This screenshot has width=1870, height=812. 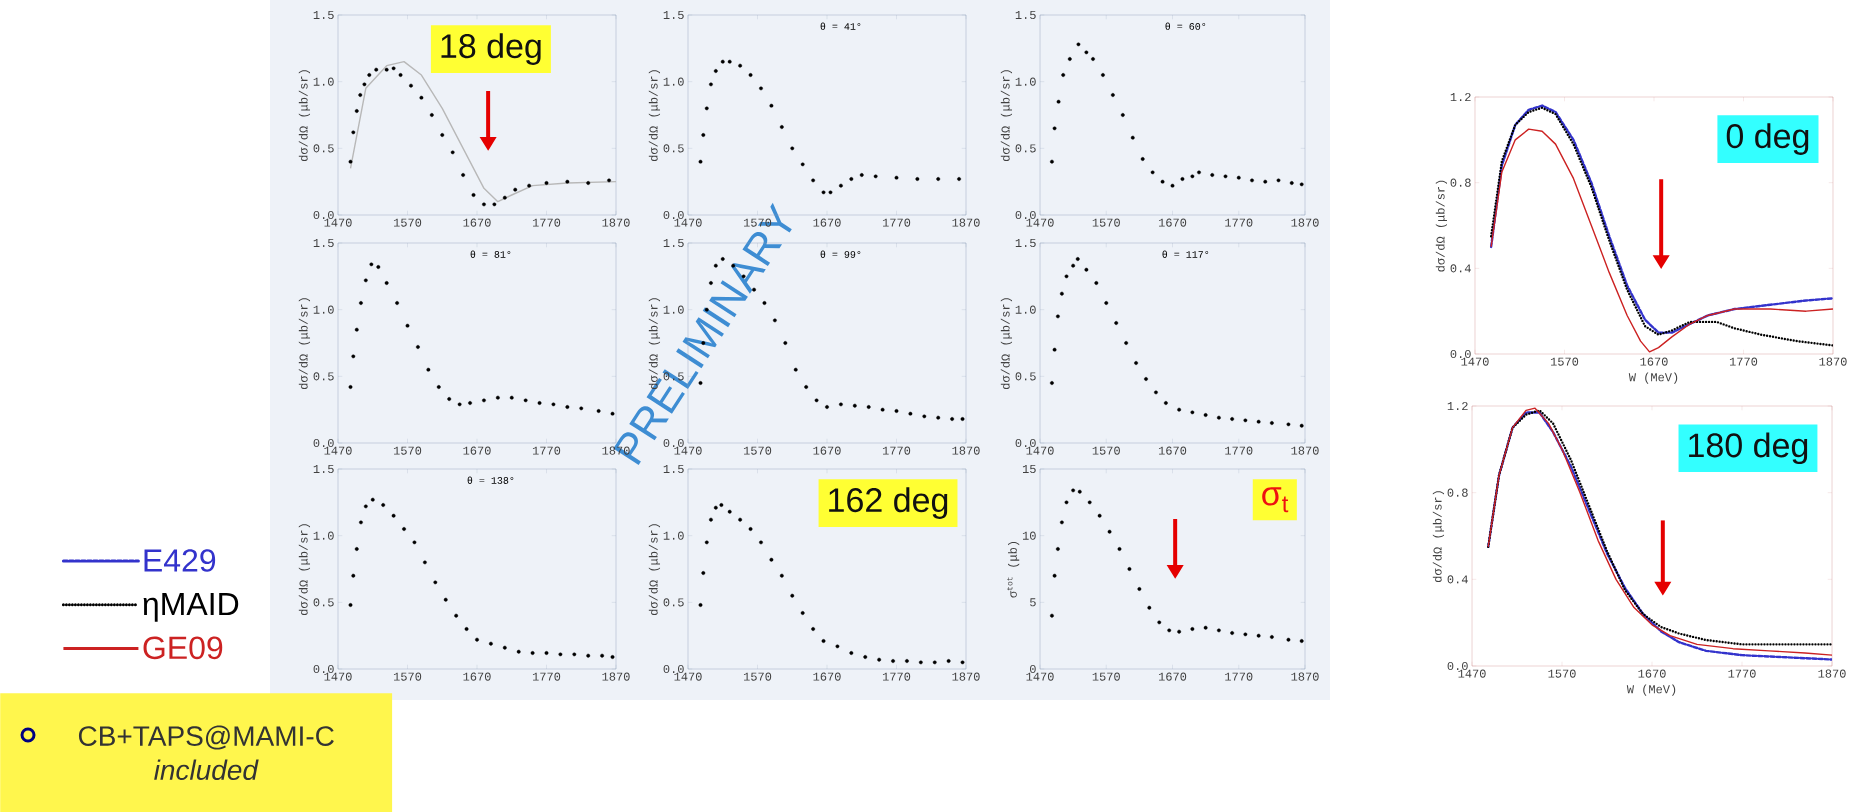 What do you see at coordinates (206, 752) in the screenshot?
I see `text: CB+TAPS@MAMI-C included` at bounding box center [206, 752].